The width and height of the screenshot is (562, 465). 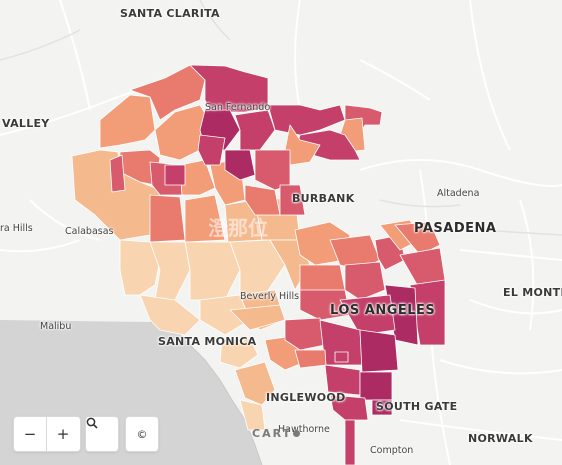 What do you see at coordinates (297, 433) in the screenshot?
I see `carto-dot` at bounding box center [297, 433].